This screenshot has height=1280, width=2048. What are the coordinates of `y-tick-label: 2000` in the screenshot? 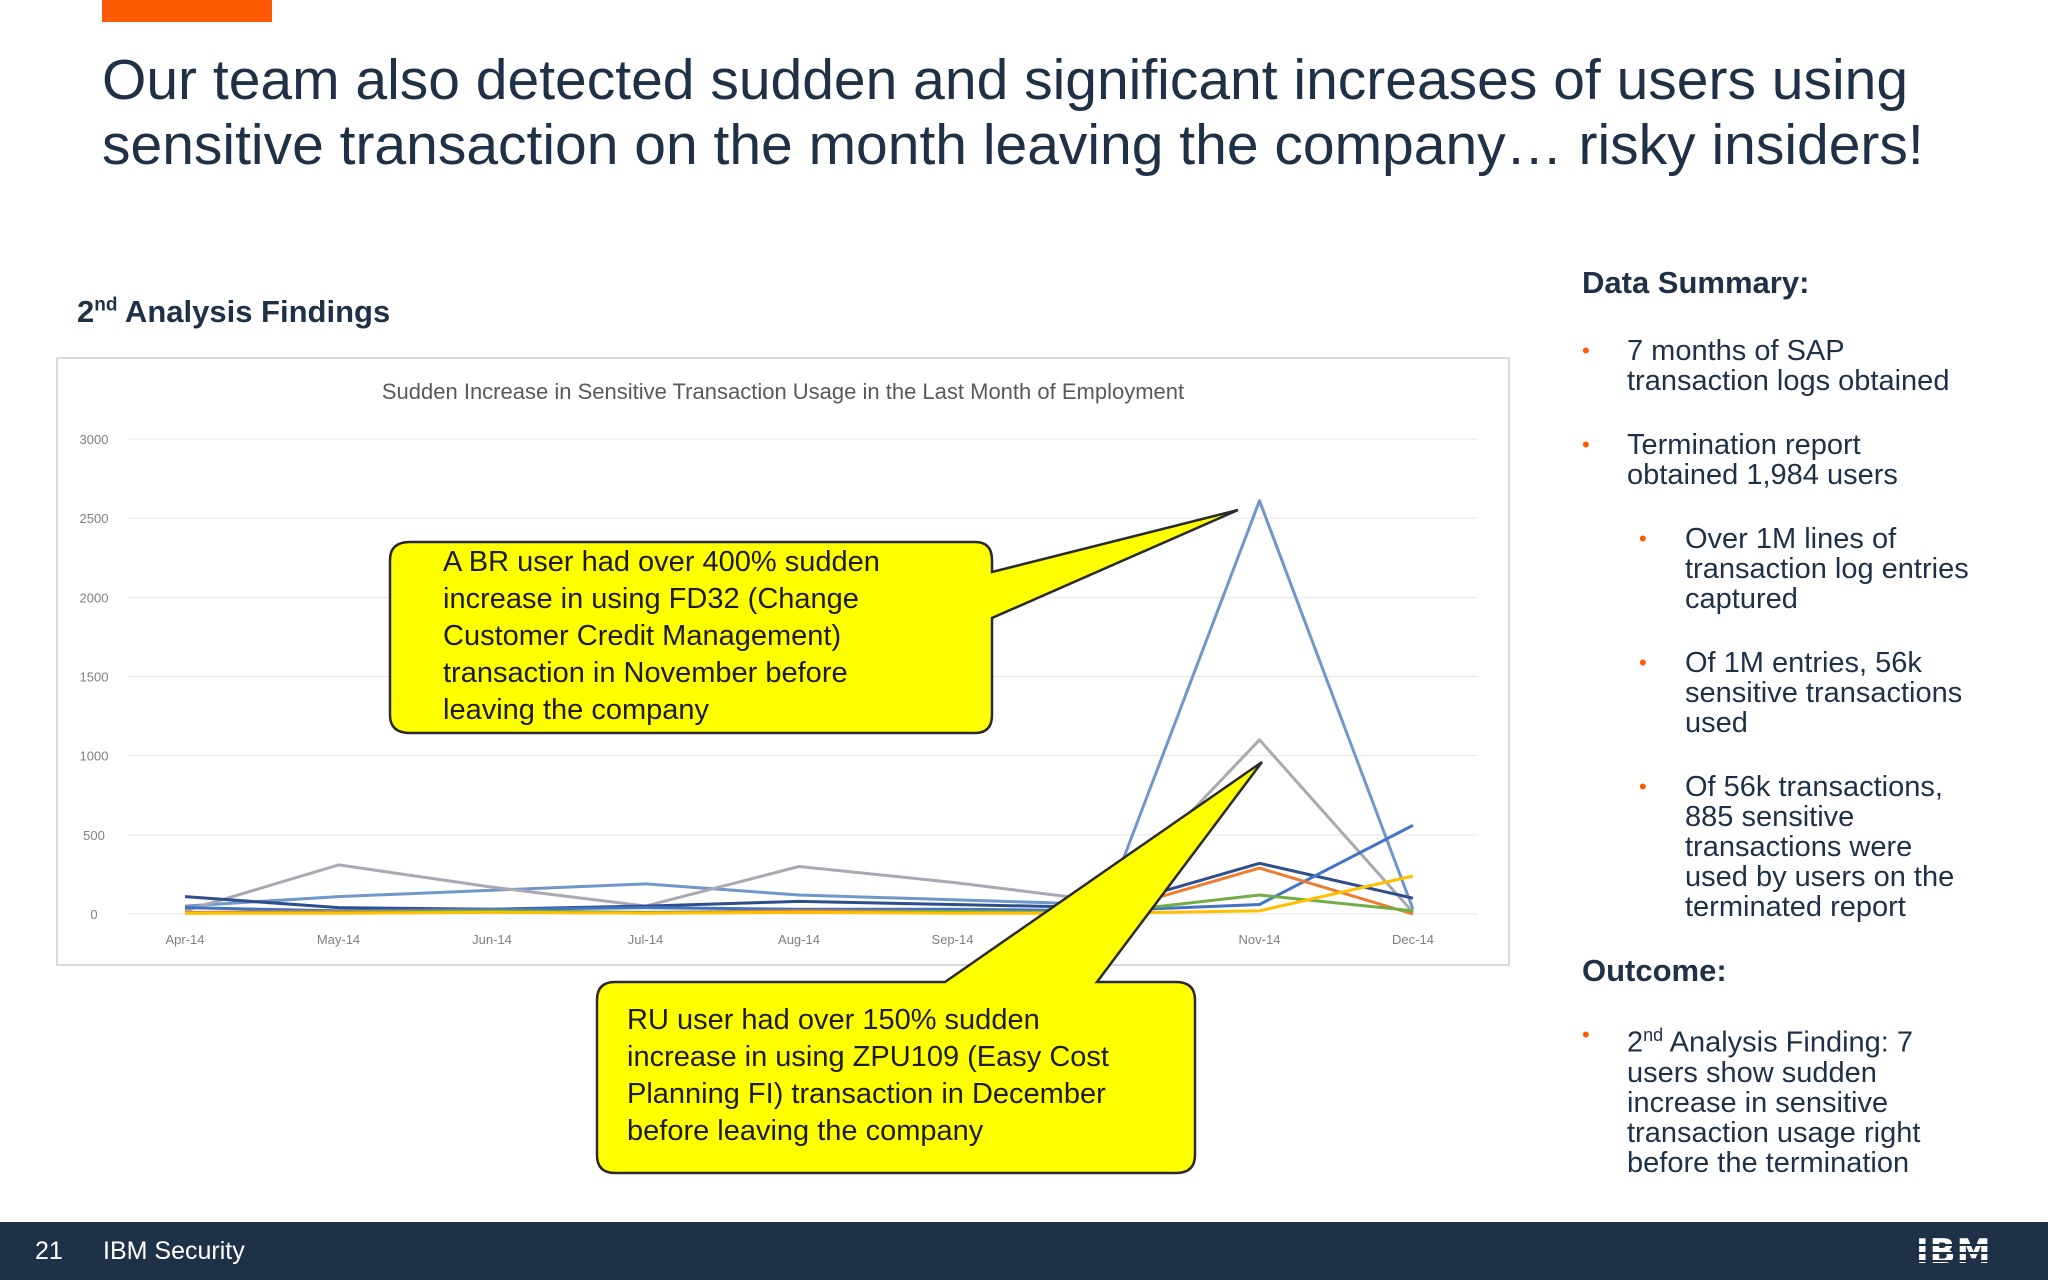 It's located at (94, 597).